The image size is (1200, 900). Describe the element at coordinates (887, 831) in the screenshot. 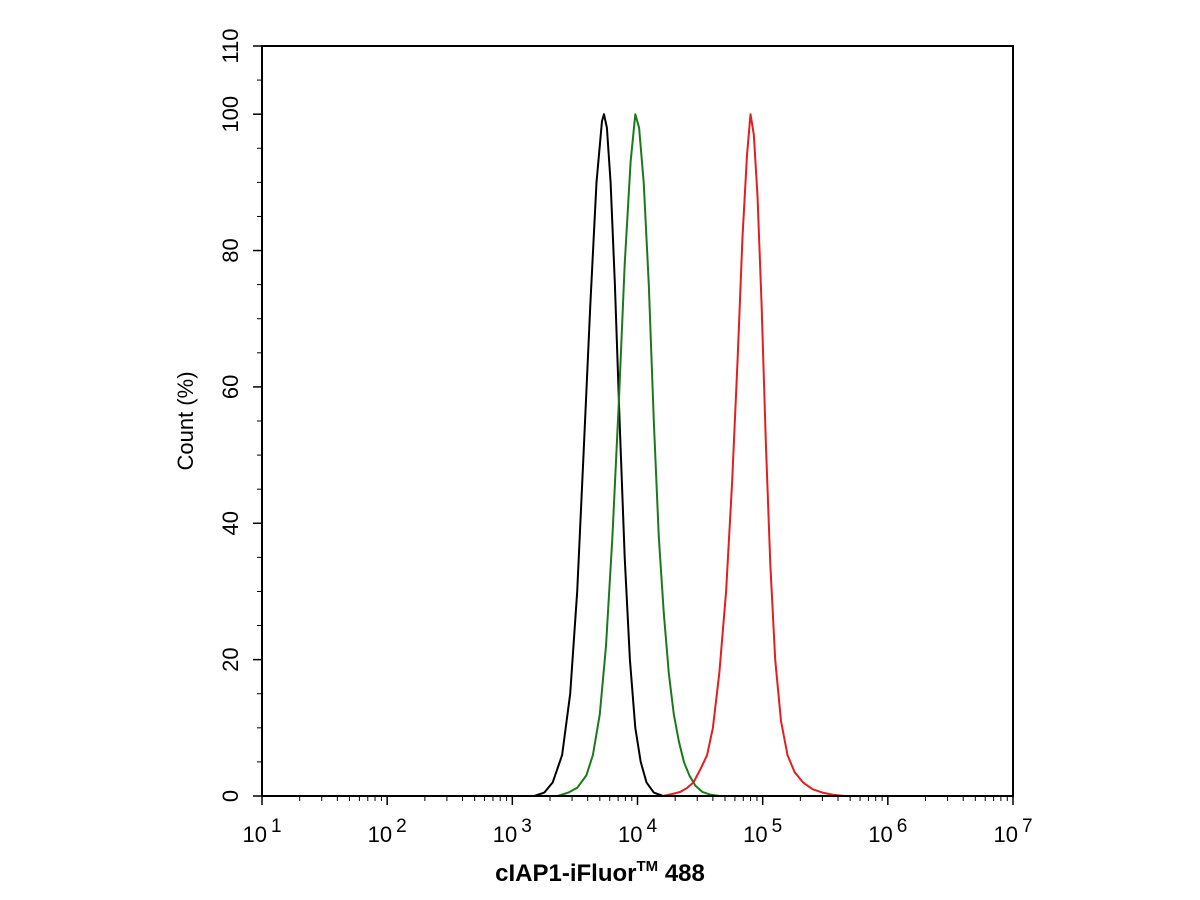

I see `x-tick-label: 10 6` at that location.